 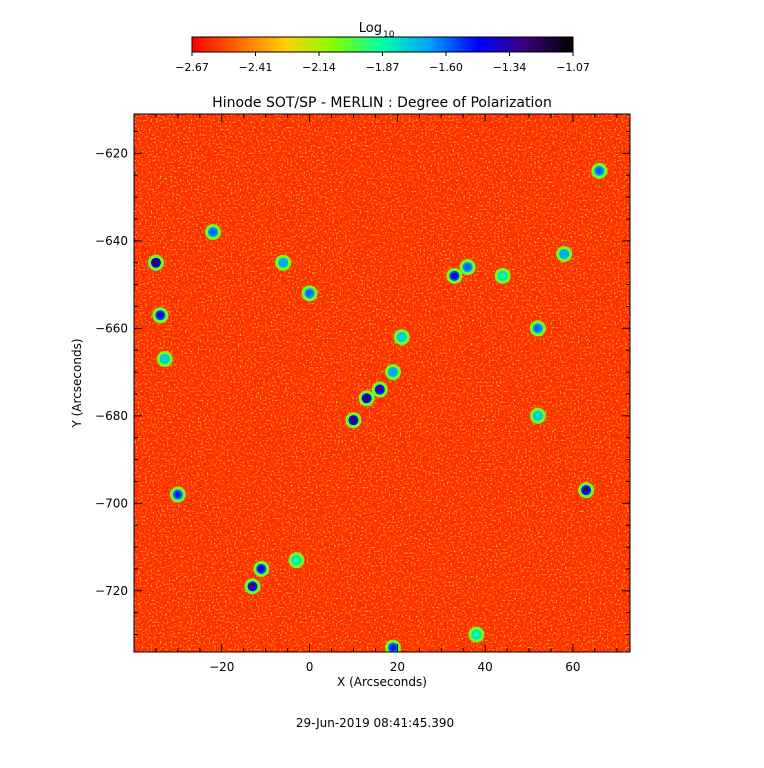 What do you see at coordinates (221, 667) in the screenshot?
I see `x-tick-label: −20` at bounding box center [221, 667].